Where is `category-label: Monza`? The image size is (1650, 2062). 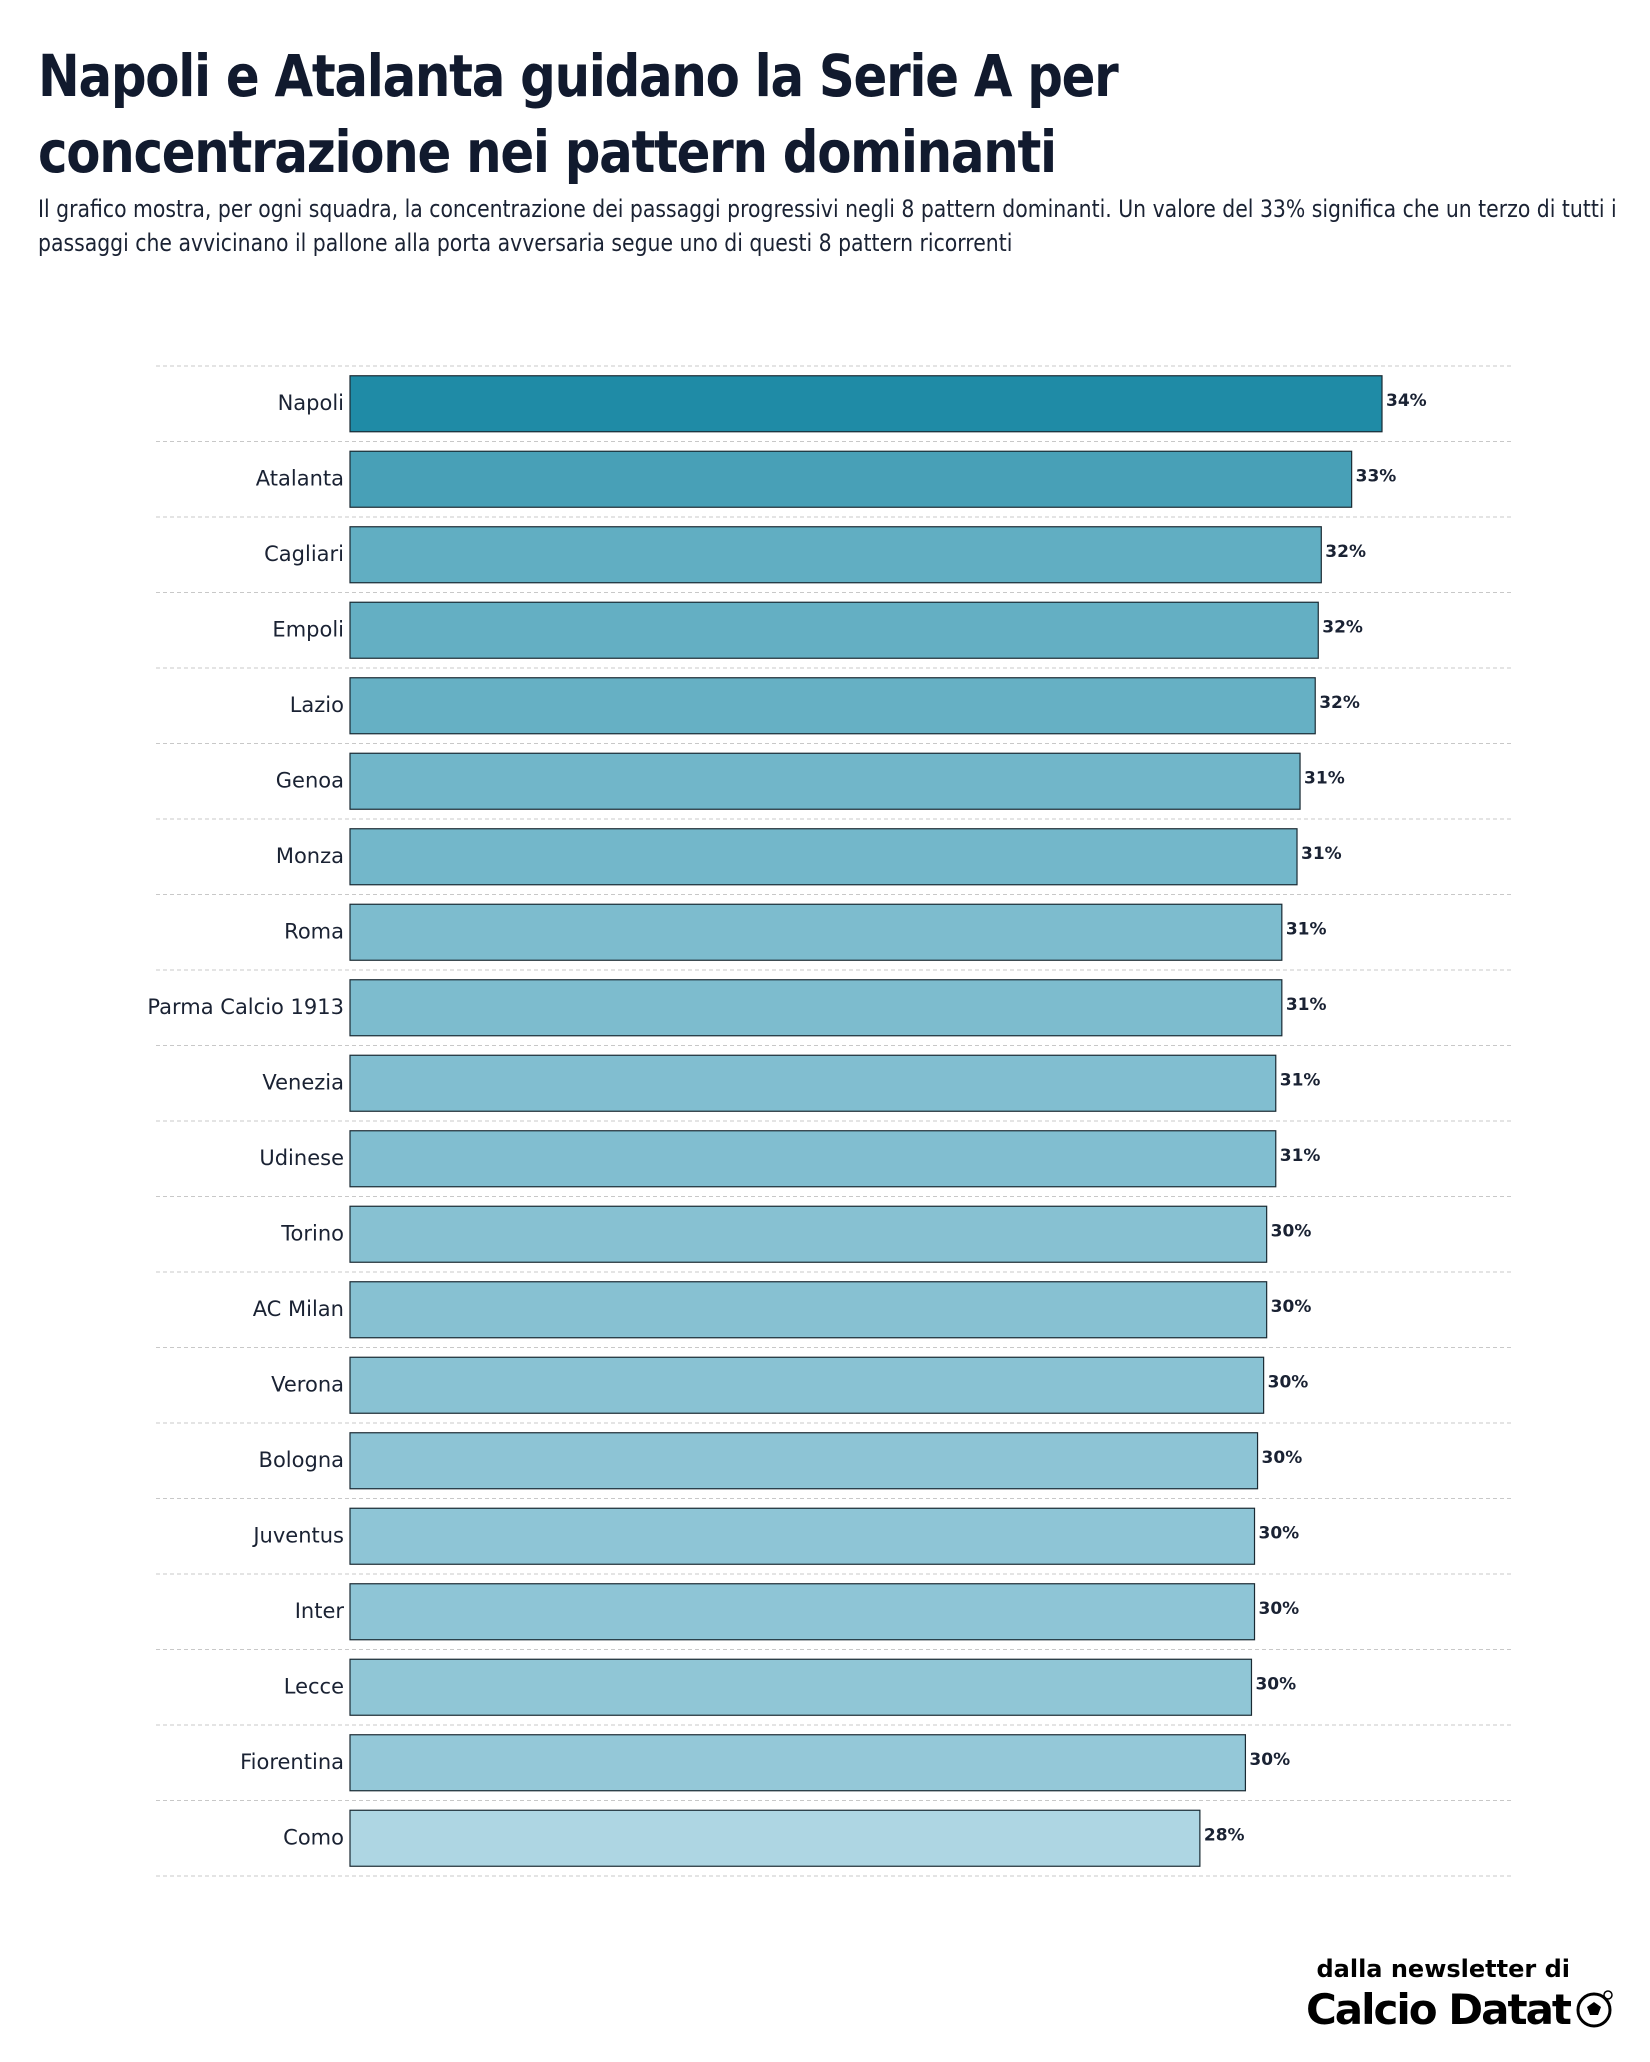 category-label: Monza is located at coordinates (310, 856).